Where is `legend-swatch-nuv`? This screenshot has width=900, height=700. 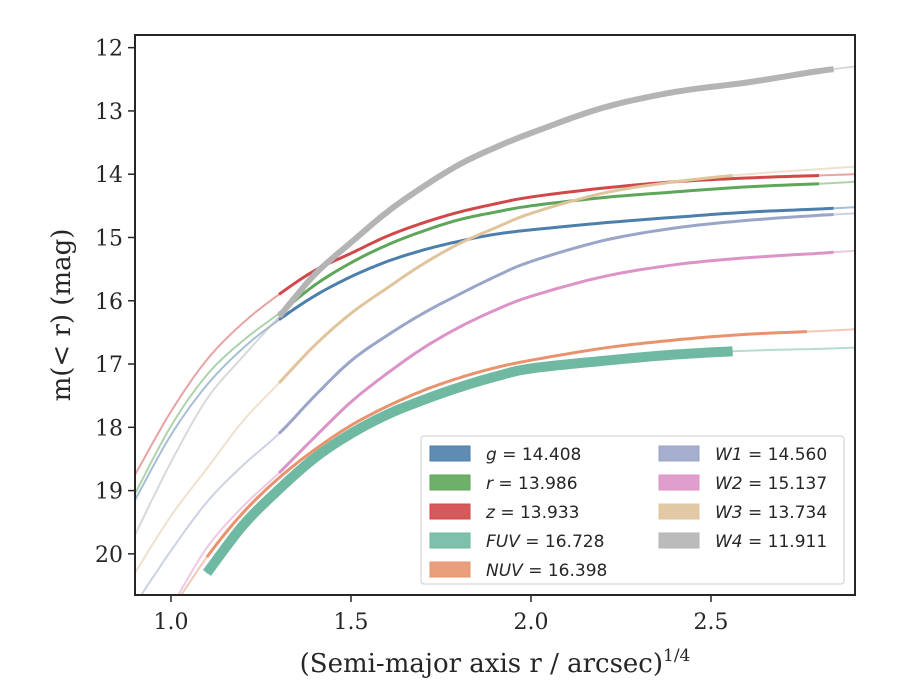 legend-swatch-nuv is located at coordinates (450, 569).